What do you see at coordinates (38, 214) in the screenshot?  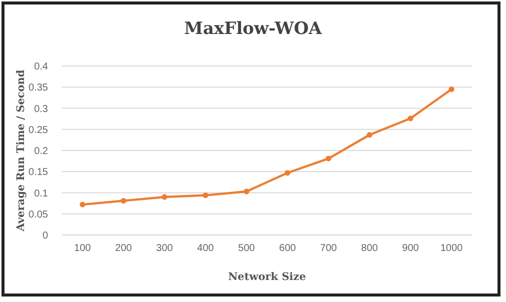 I see `y-tick-label: 0.05` at bounding box center [38, 214].